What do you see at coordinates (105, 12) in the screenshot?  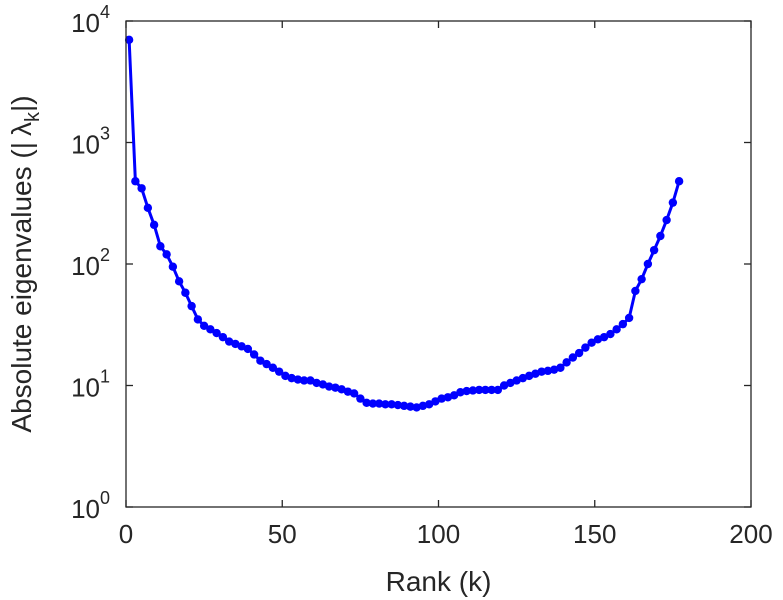 I see `y-tick-label-exponent: 4` at bounding box center [105, 12].